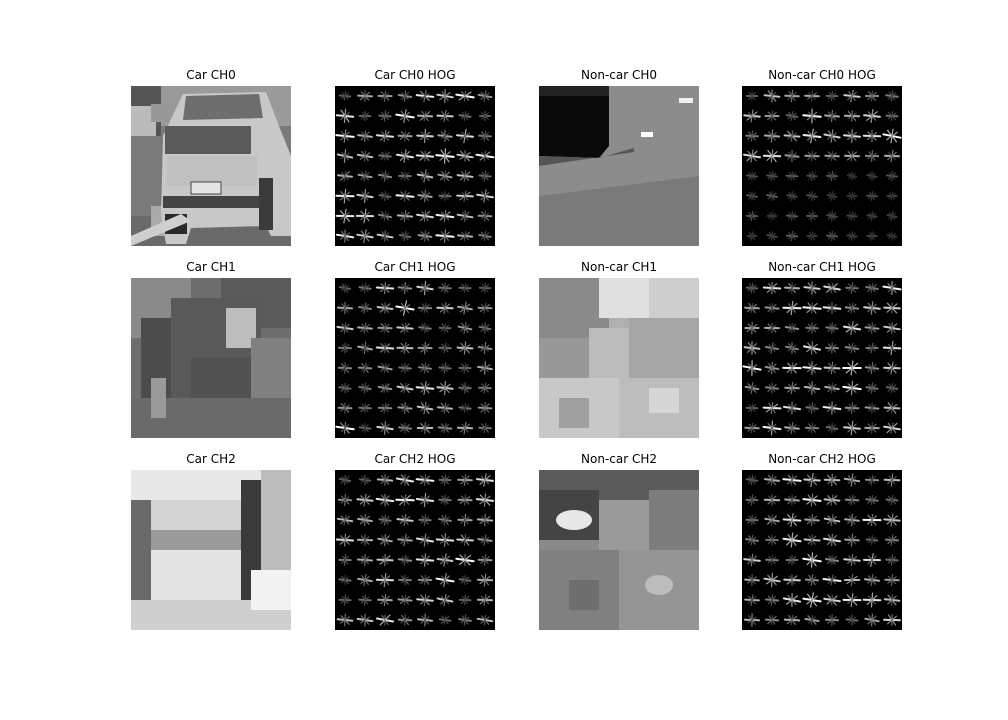 This screenshot has height=720, width=1008. What do you see at coordinates (211, 550) in the screenshot?
I see `car-ch2-image` at bounding box center [211, 550].